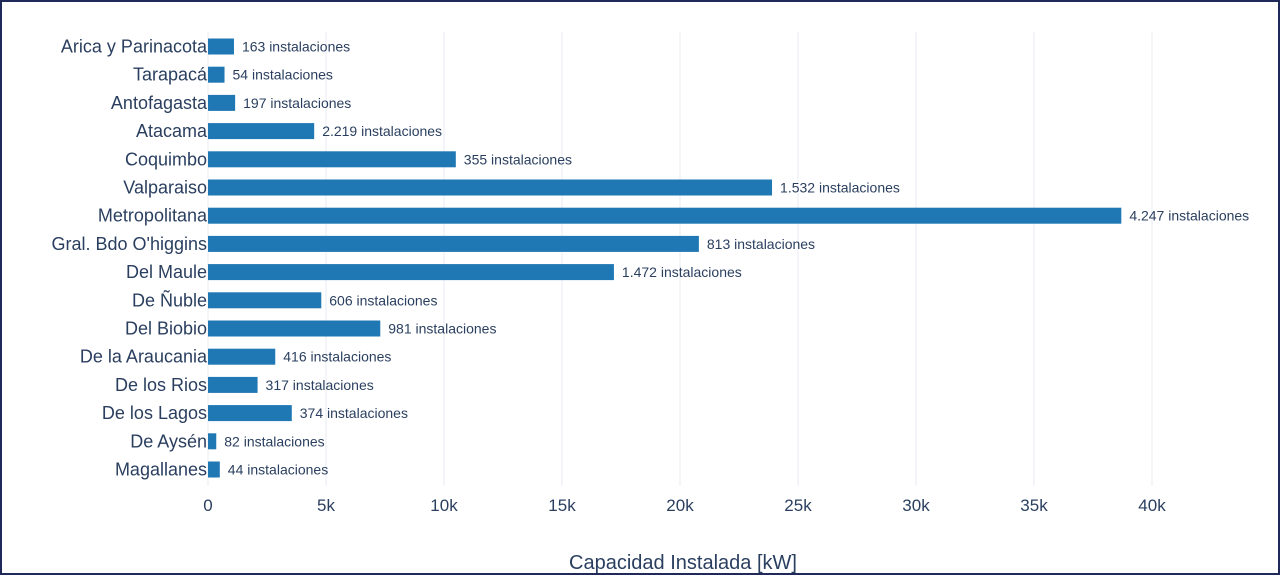  What do you see at coordinates (326, 505) in the screenshot?
I see `x-tick-label: 5k` at bounding box center [326, 505].